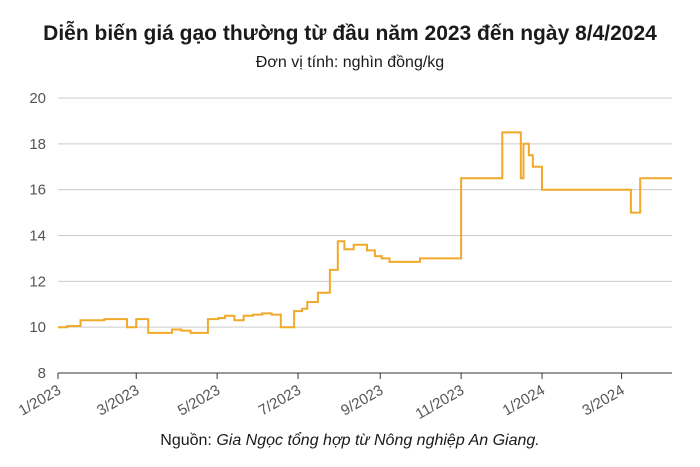  Describe the element at coordinates (199, 401) in the screenshot. I see `x-tick-label: 5/2023` at that location.